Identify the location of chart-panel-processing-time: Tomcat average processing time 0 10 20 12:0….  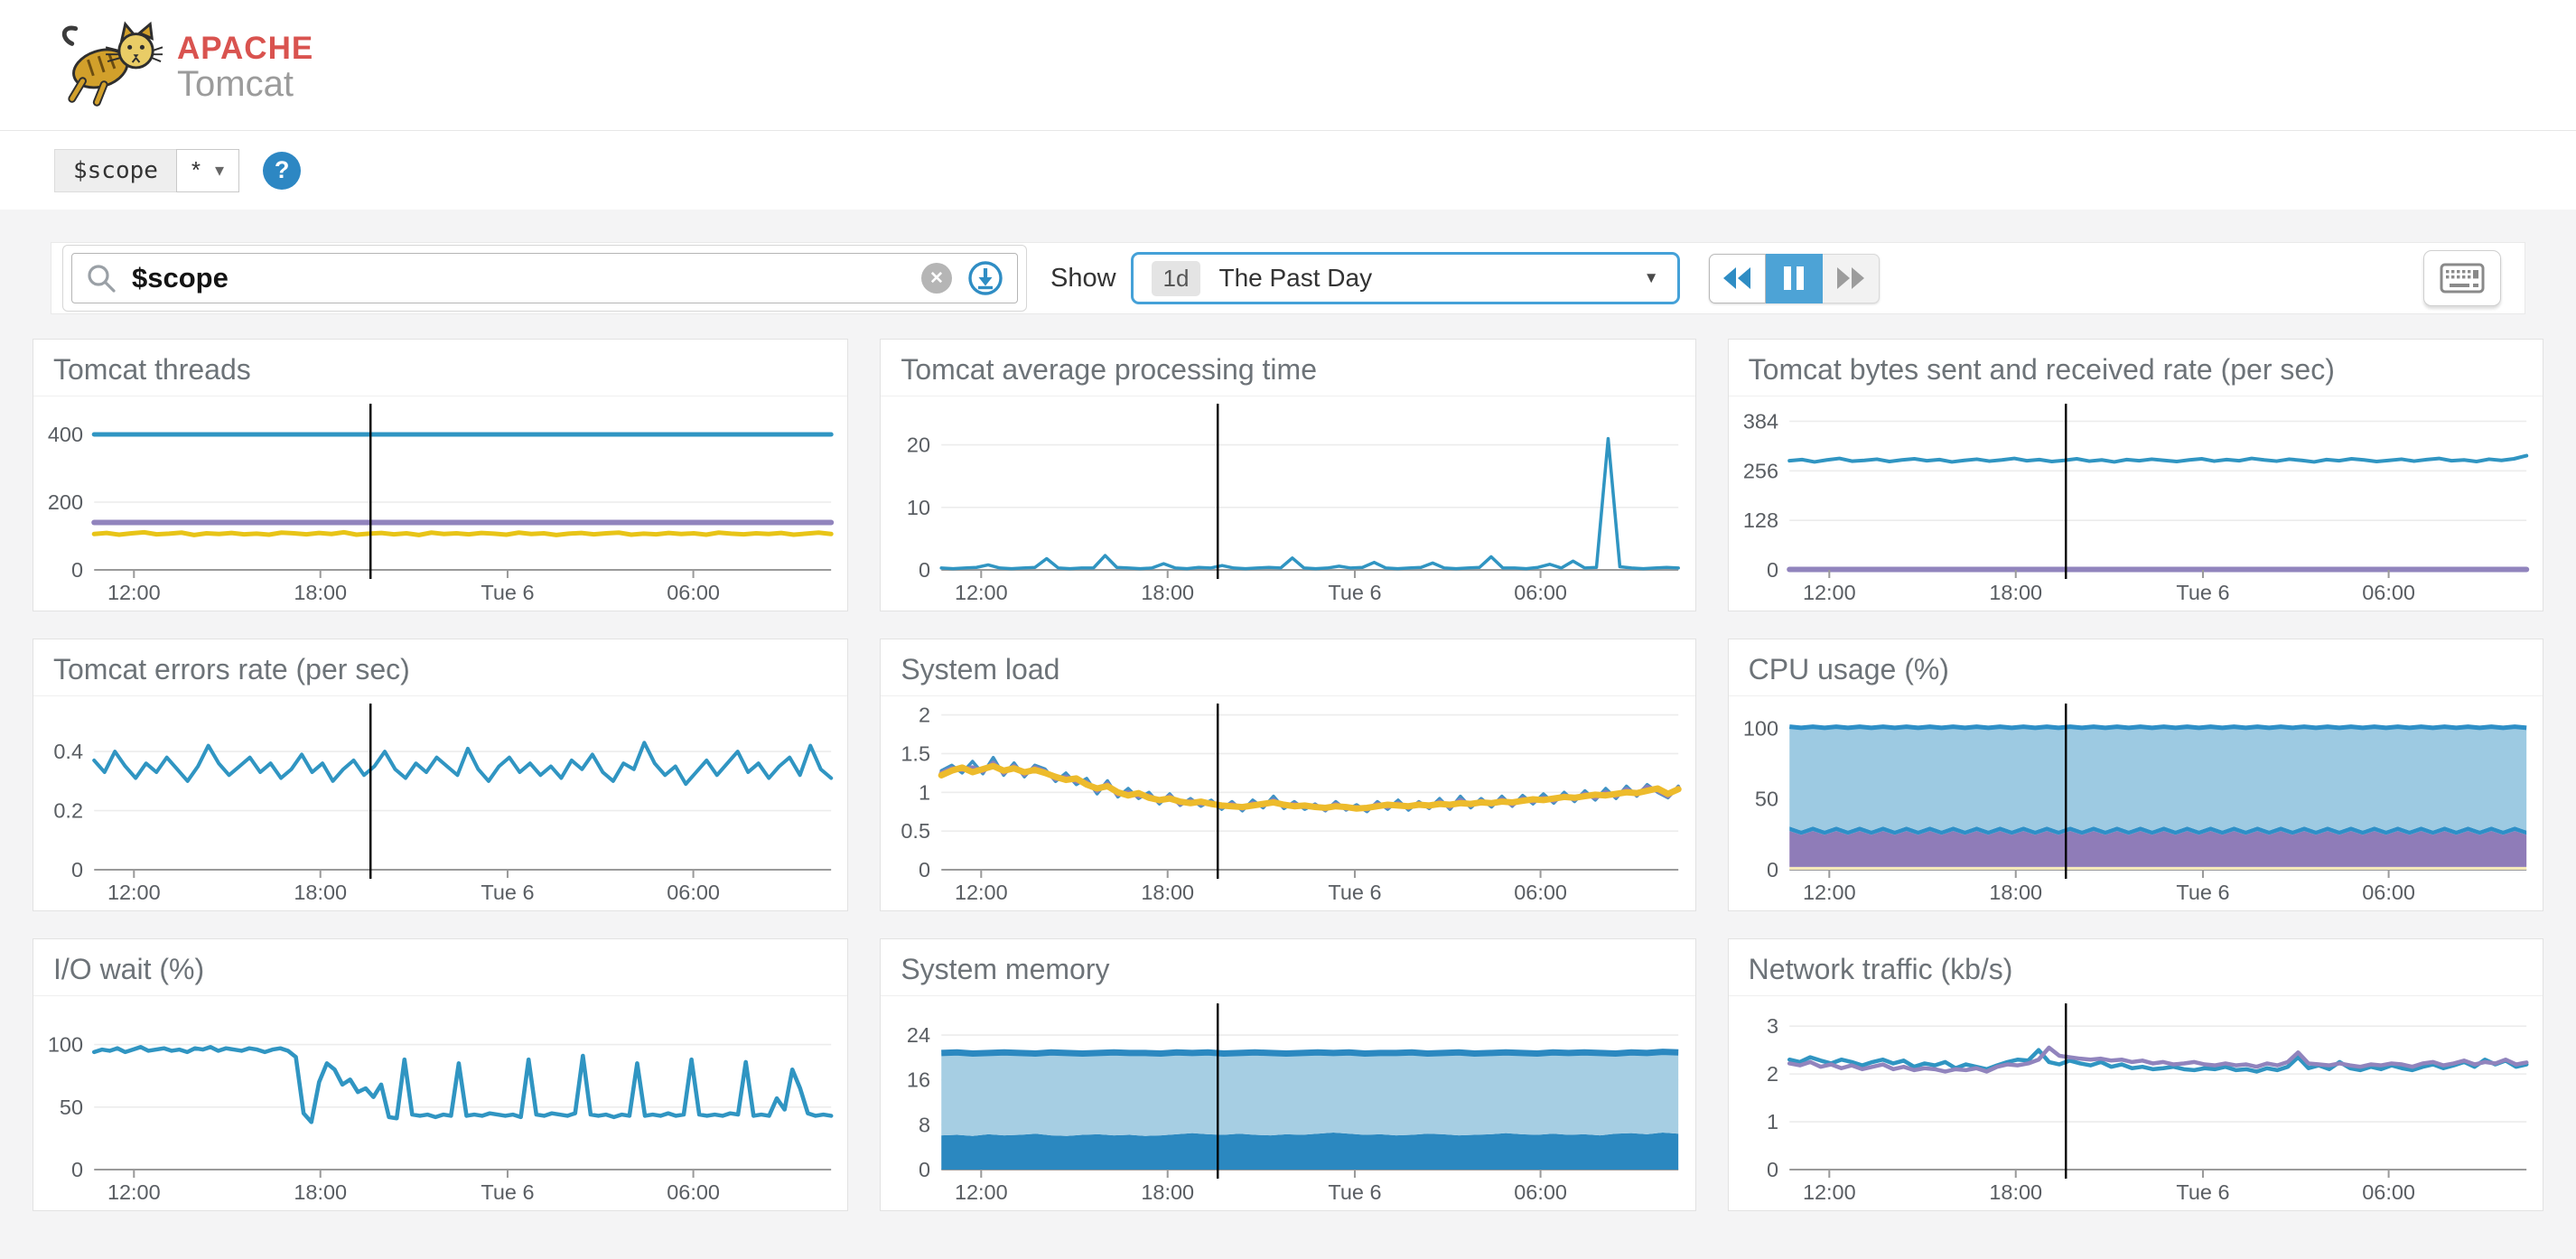
(1288, 475).